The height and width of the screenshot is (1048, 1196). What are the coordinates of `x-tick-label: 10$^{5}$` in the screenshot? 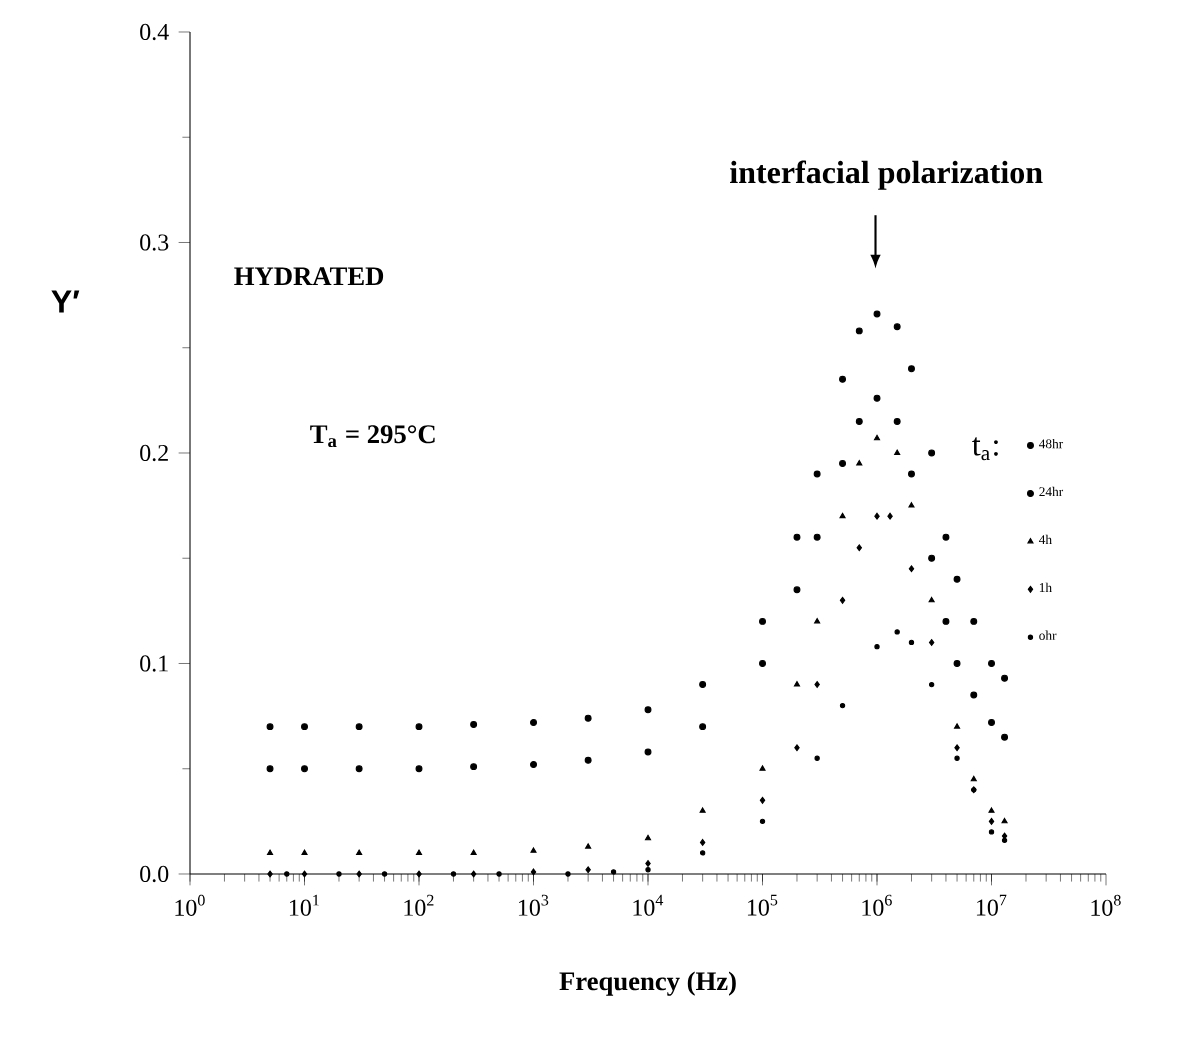 It's located at (762, 905).